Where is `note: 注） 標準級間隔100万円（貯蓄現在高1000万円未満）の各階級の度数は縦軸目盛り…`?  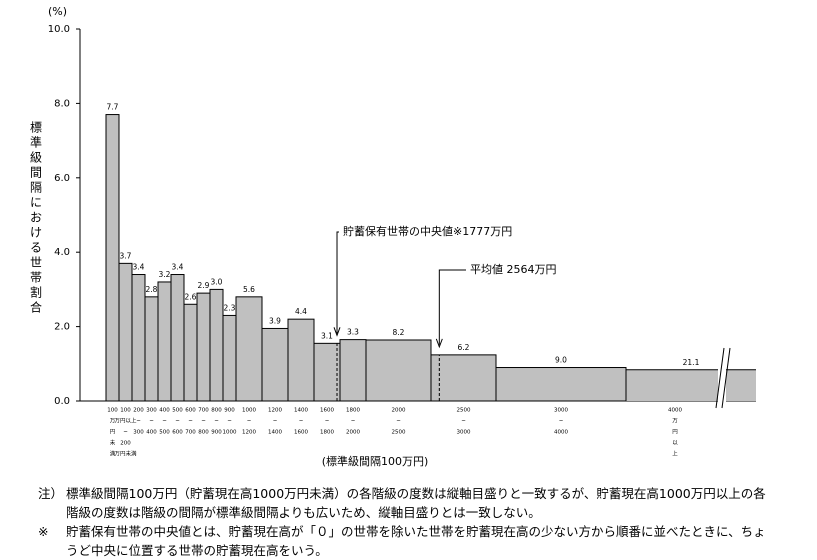 note: 注） 標準級間隔100万円（貯蓄現在高1000万円未満）の各階級の度数は縦軸目盛り… is located at coordinates (408, 503).